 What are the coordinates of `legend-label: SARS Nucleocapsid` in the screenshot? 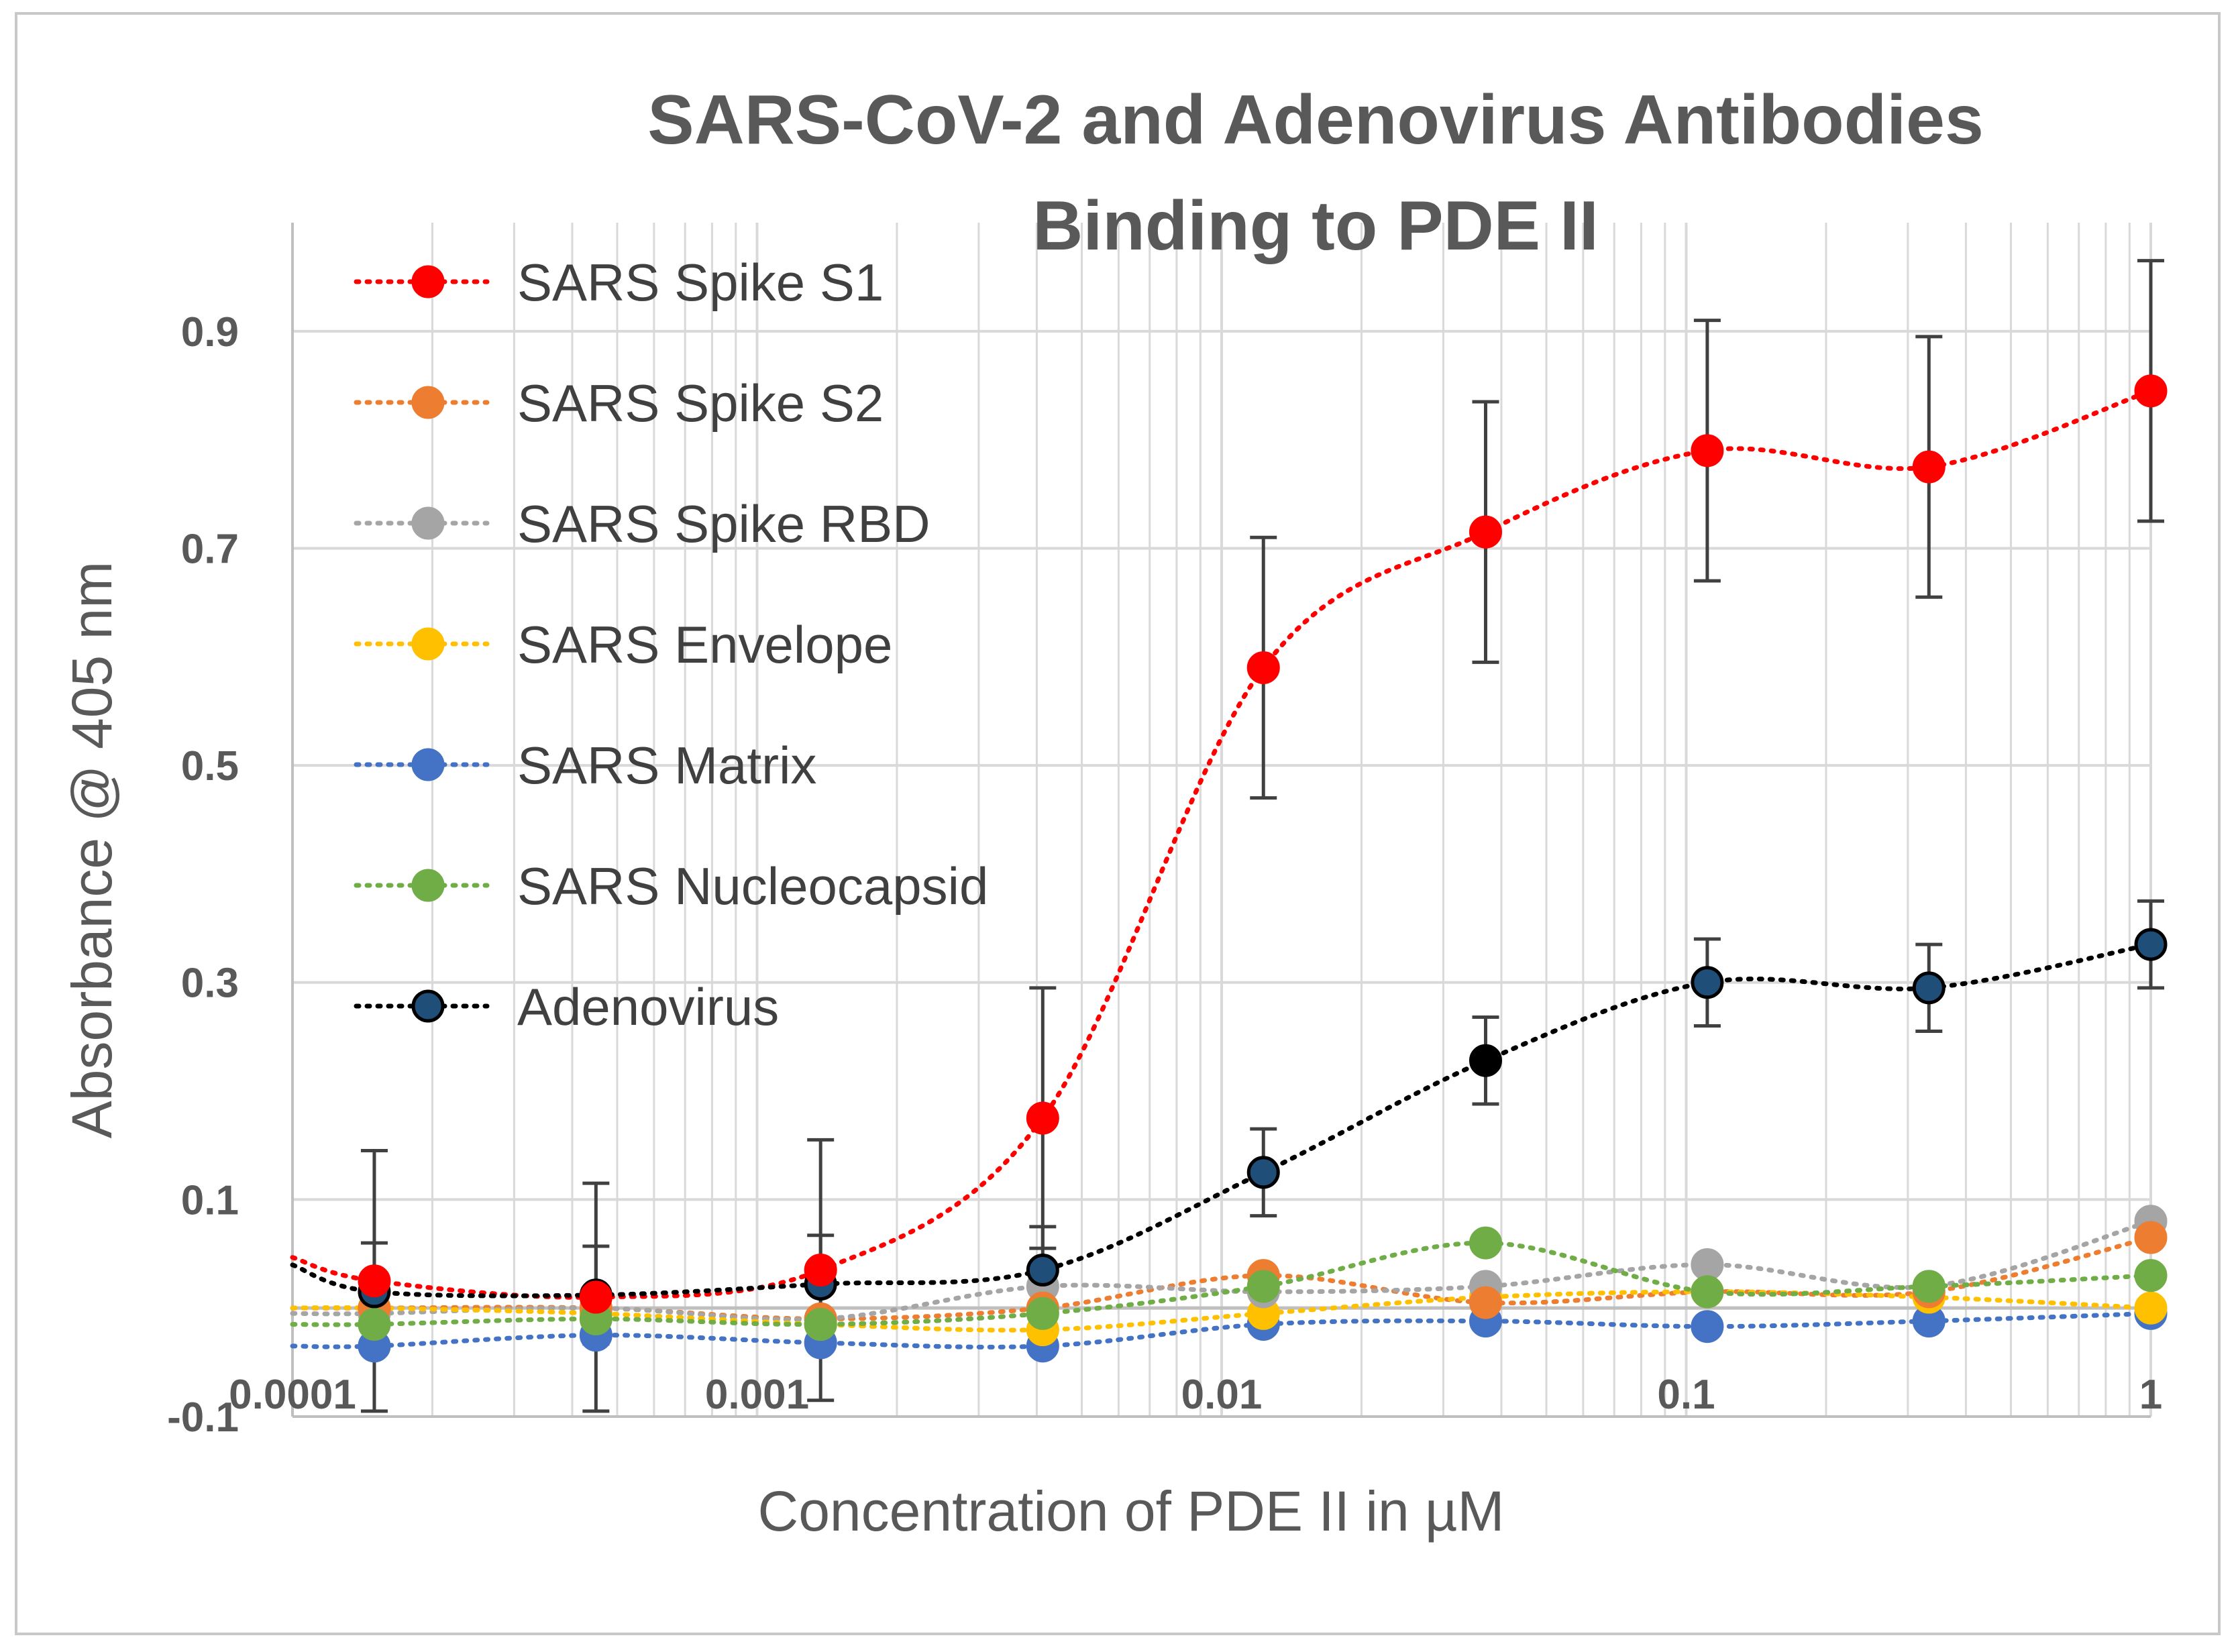 It's located at (753, 886).